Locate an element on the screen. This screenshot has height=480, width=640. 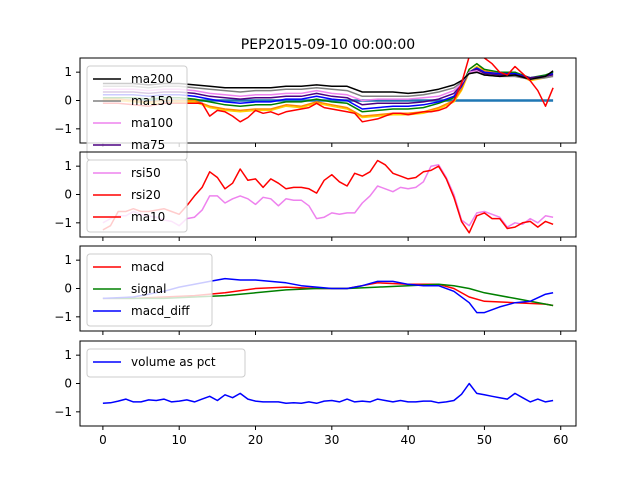
x-tick-label: 10 is located at coordinates (179, 440).